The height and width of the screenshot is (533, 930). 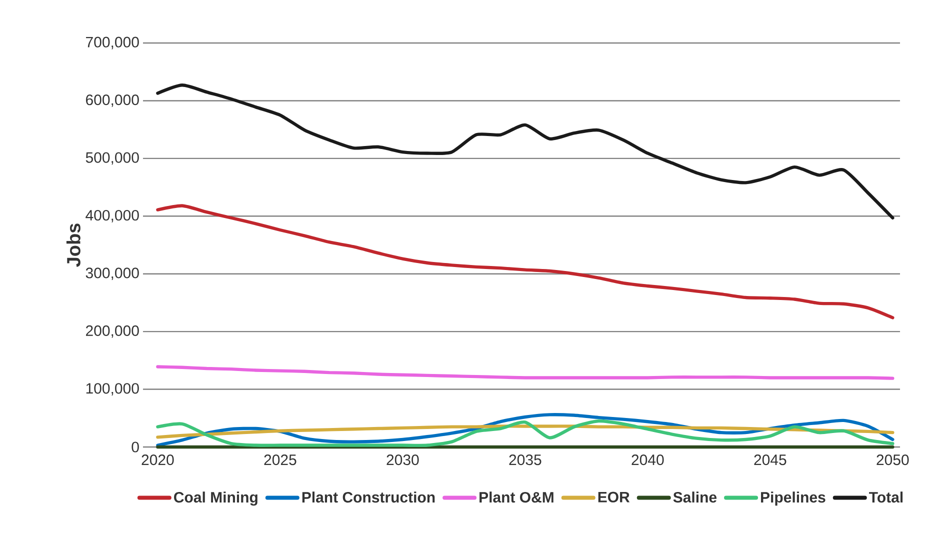 I want to click on y-tick-label: 200,000, so click(x=112, y=331).